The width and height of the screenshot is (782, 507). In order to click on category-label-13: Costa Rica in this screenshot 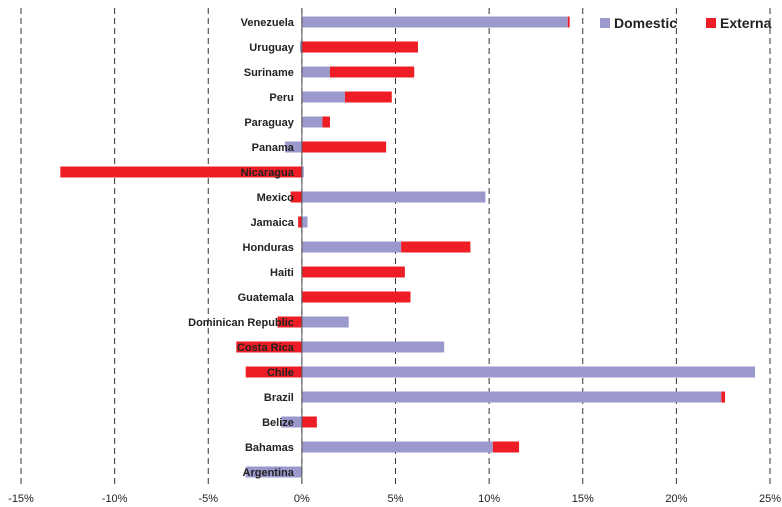, I will do `click(266, 348)`.